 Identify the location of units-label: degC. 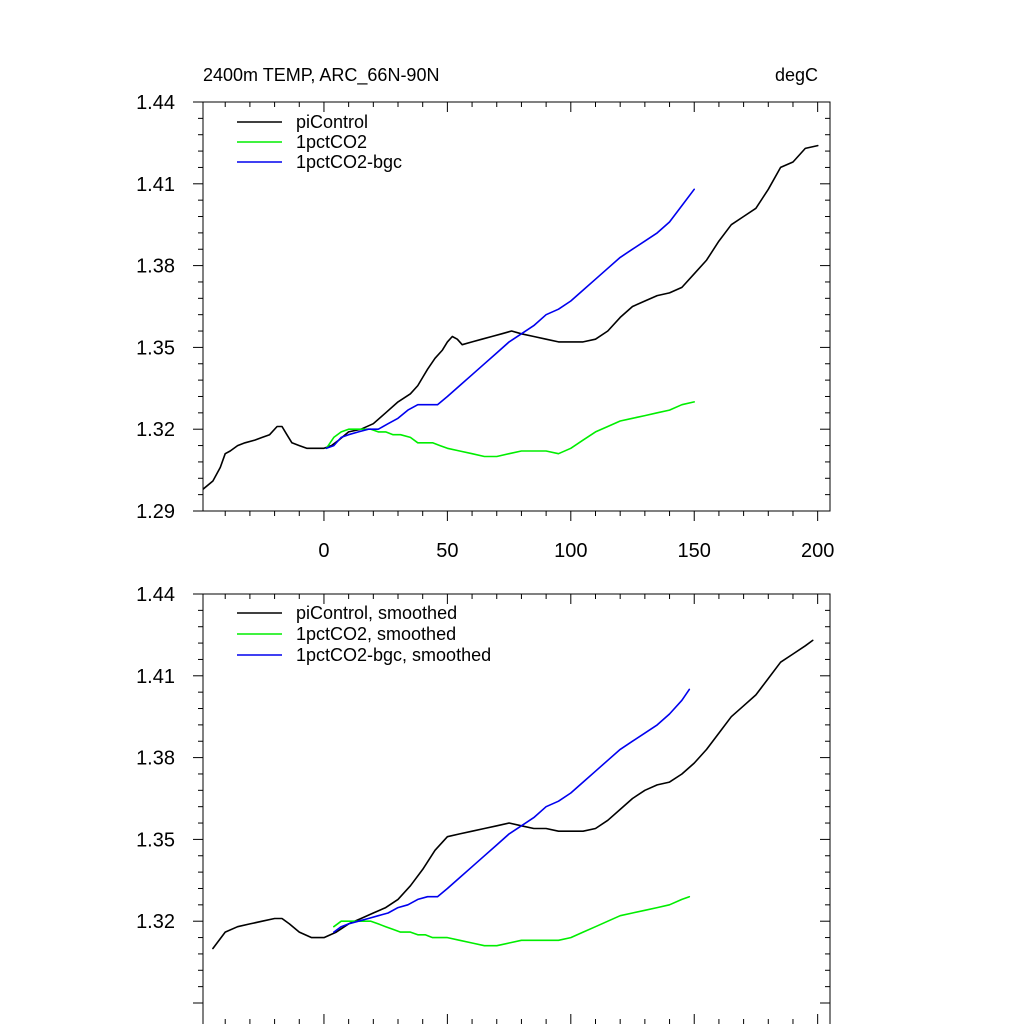
(796, 75).